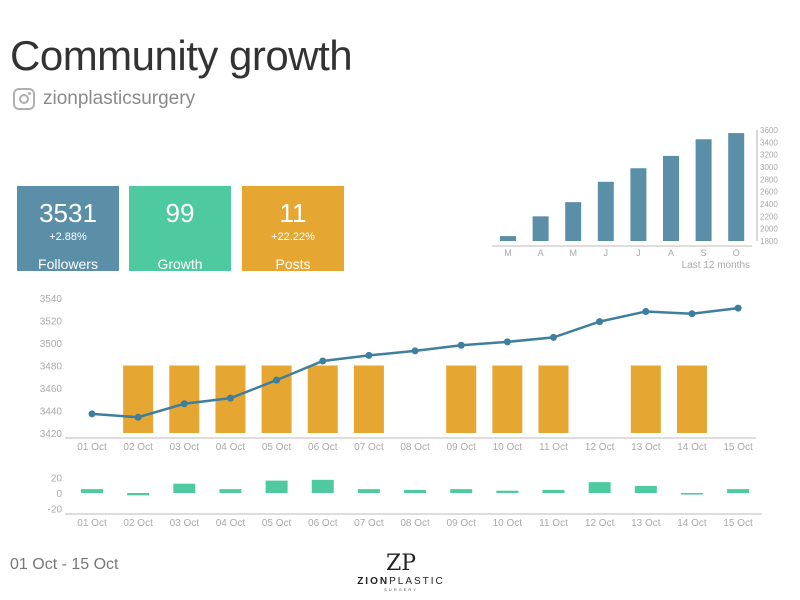  Describe the element at coordinates (769, 142) in the screenshot. I see `monthly-y-tick: 3400` at that location.